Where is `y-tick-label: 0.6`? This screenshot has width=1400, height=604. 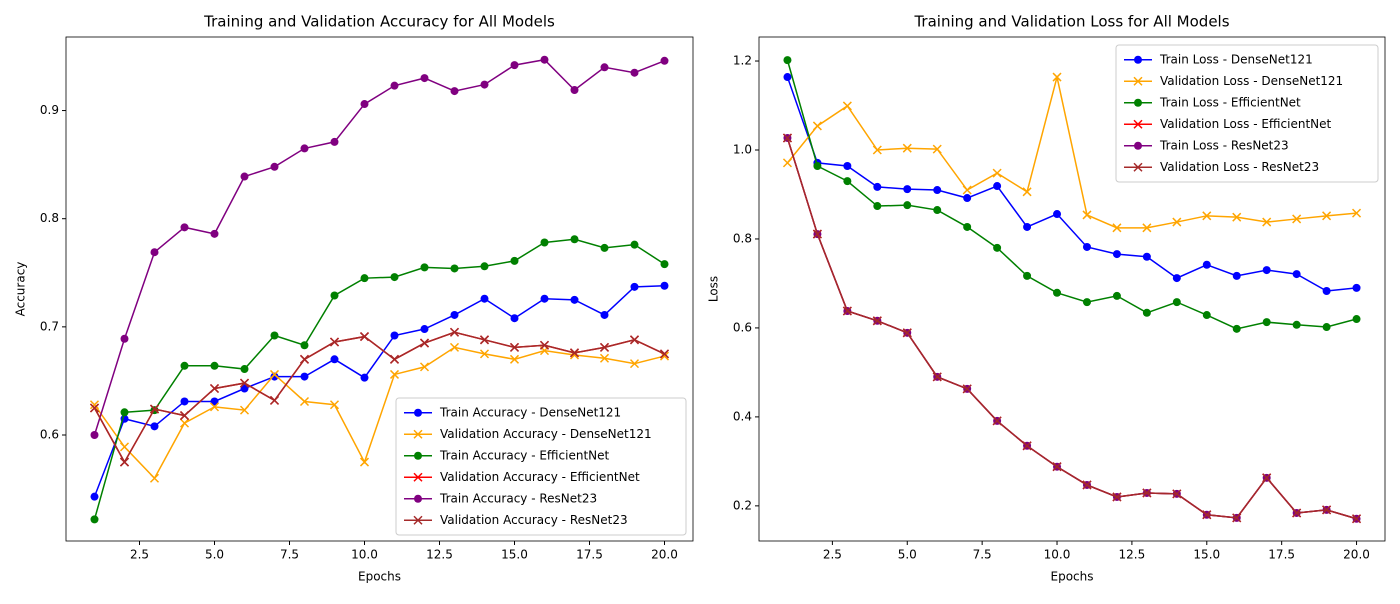 y-tick-label: 0.6 is located at coordinates (49, 435).